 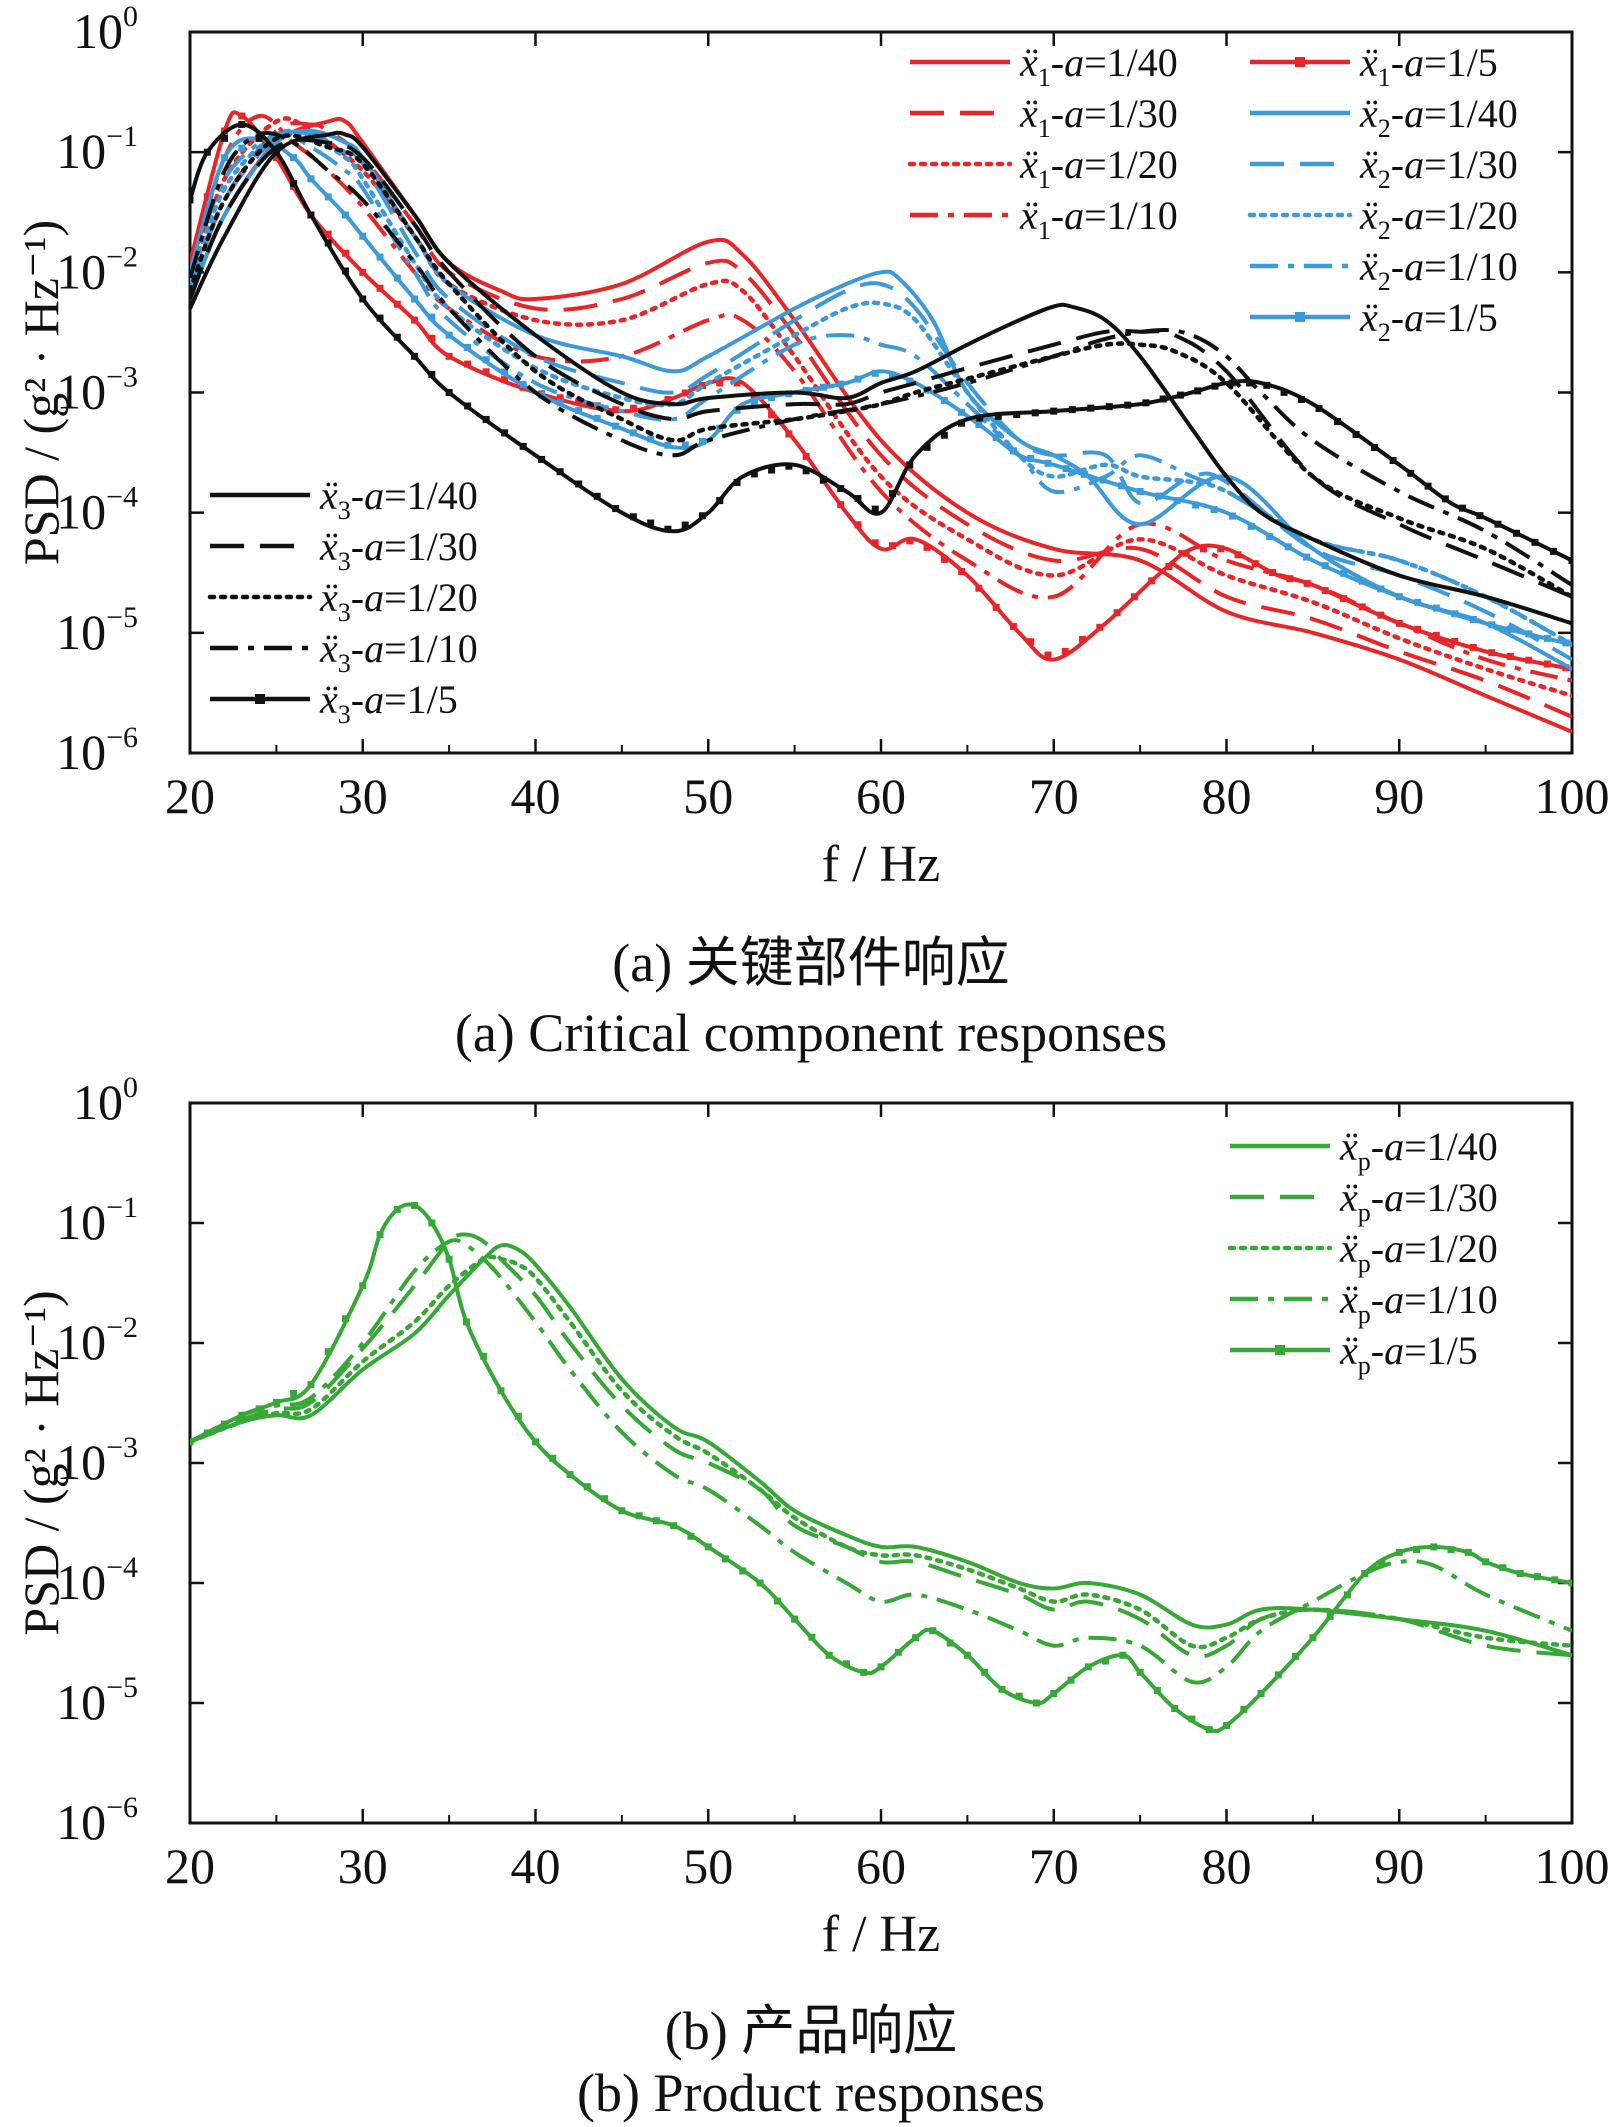 I want to click on y-tick-label: 10⁻², so click(x=97, y=269).